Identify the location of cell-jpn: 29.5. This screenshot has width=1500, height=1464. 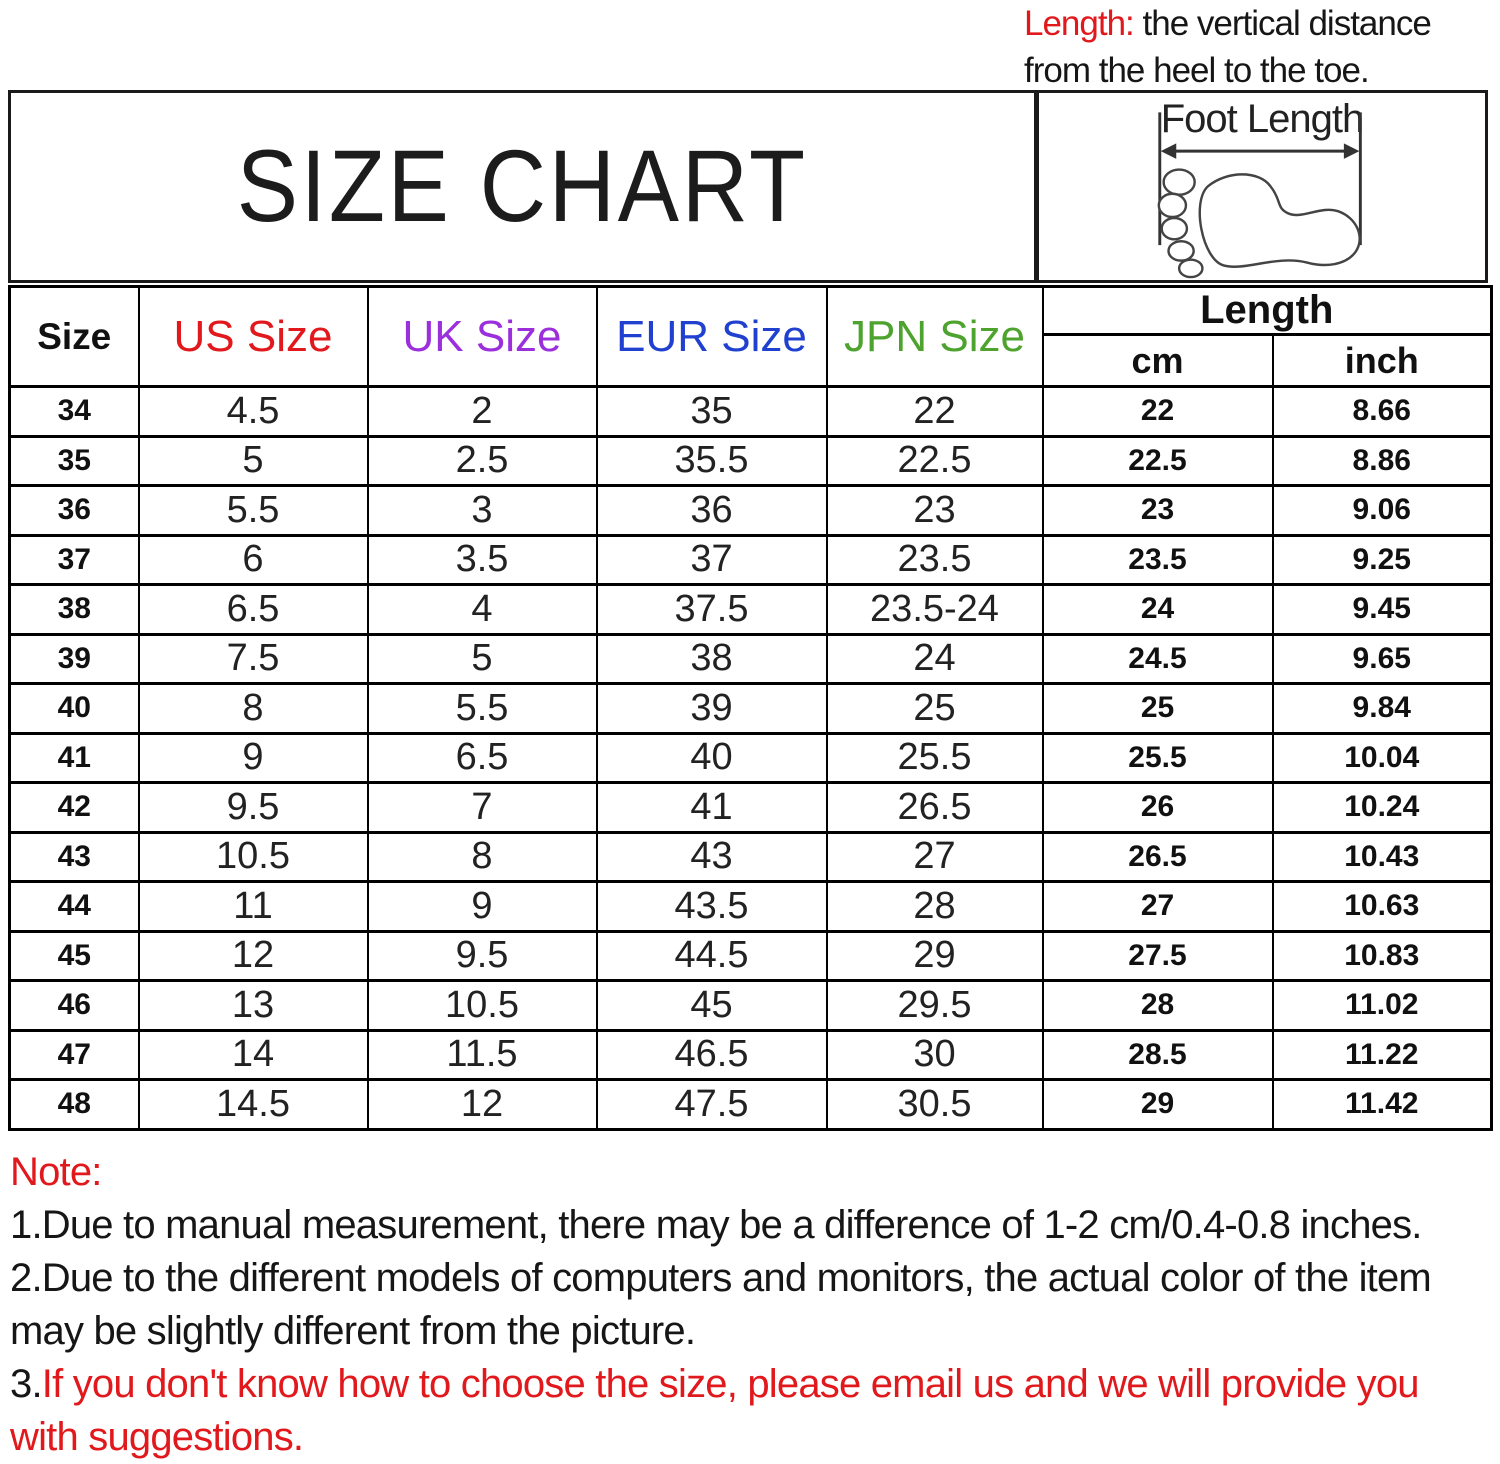
(934, 1005).